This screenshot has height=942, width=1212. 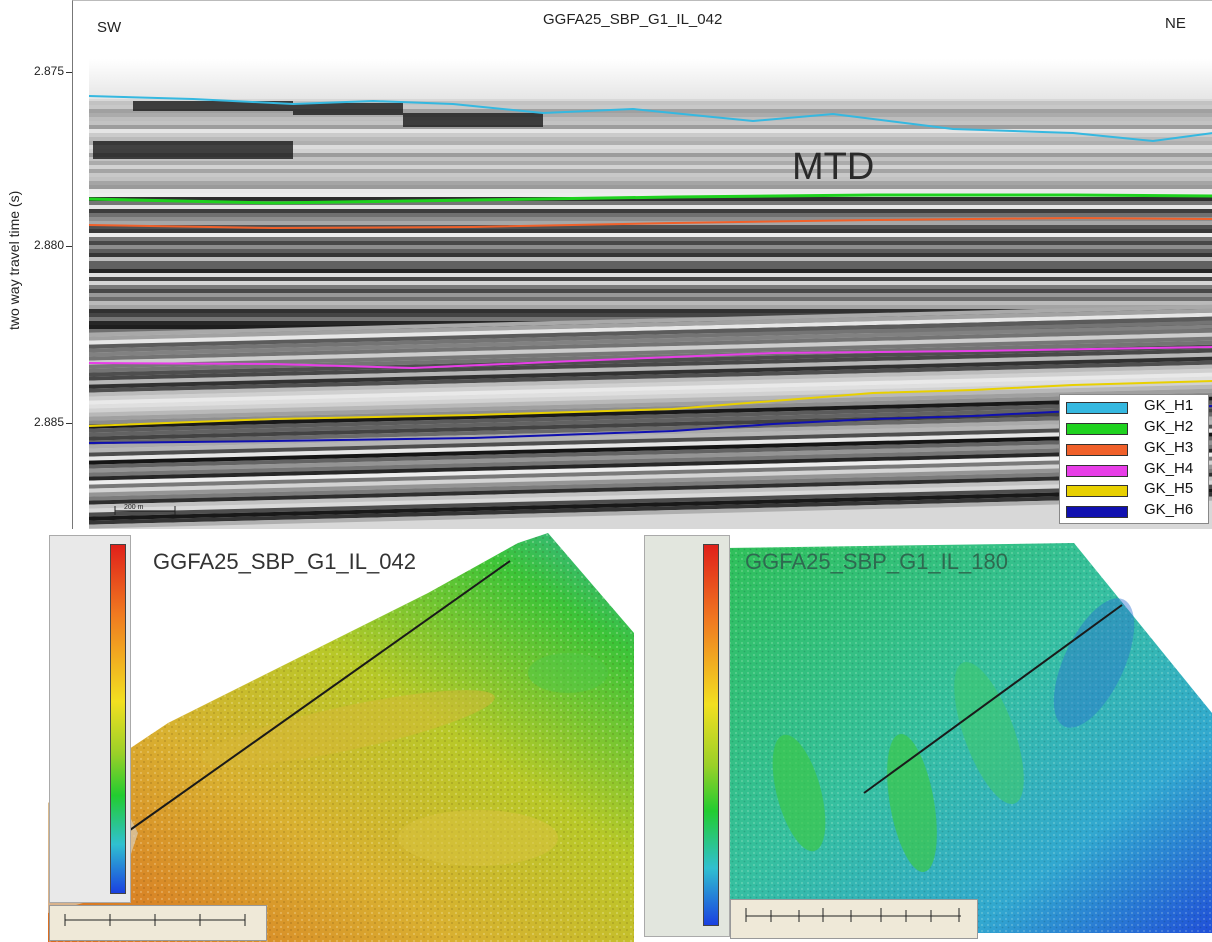 I want to click on legend-item-gk-h4: GK_H4, so click(x=1136, y=469).